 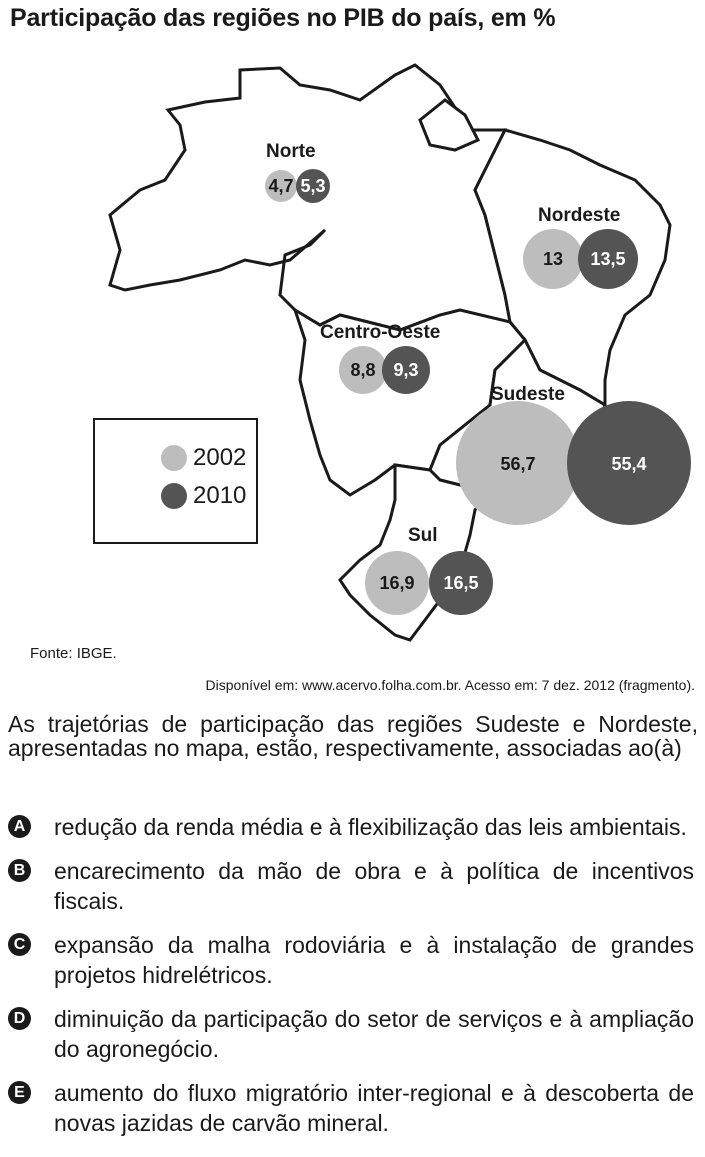 What do you see at coordinates (220, 457) in the screenshot?
I see `legend-label: 2002` at bounding box center [220, 457].